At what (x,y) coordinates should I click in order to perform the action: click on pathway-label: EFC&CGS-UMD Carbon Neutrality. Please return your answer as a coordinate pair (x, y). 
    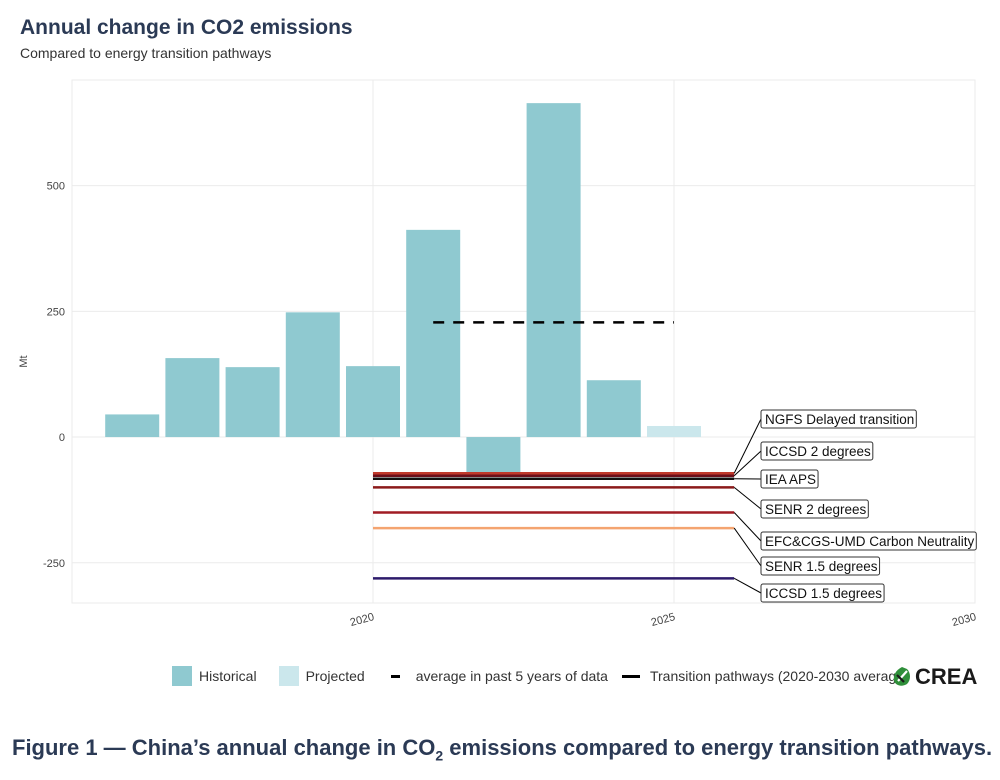
    Looking at the image, I should click on (868, 541).